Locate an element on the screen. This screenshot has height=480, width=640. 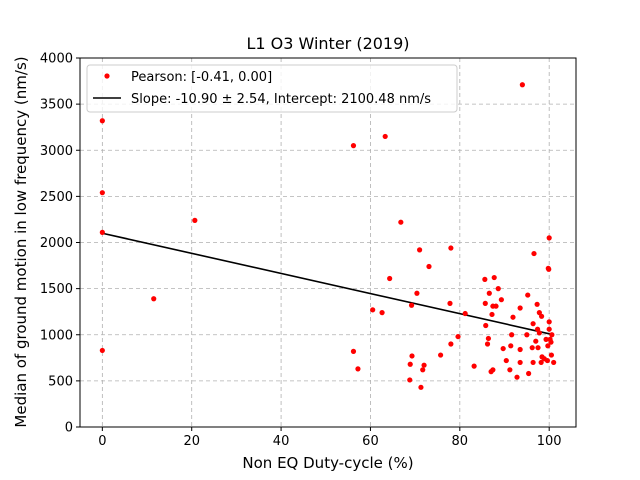
y-tick-label: 4000 is located at coordinates (56, 59).